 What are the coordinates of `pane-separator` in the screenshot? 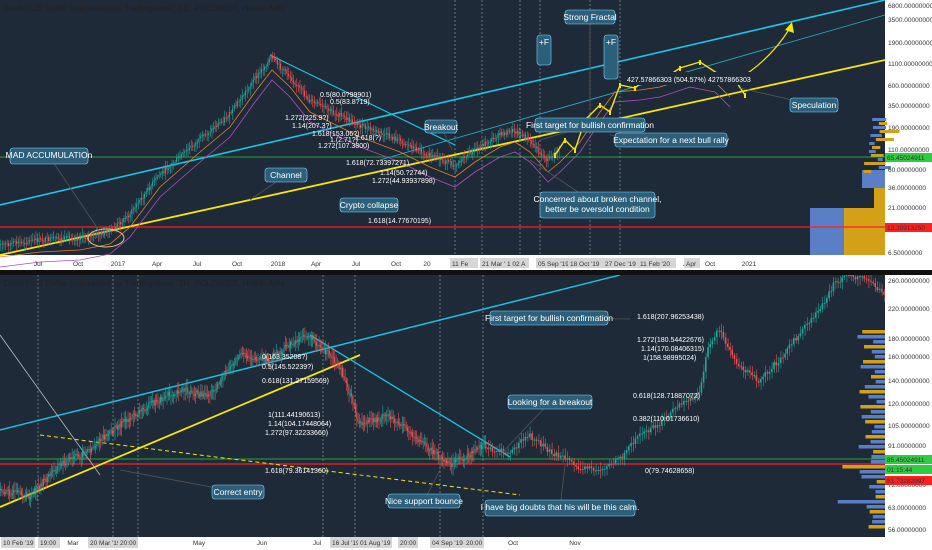 It's located at (466, 272).